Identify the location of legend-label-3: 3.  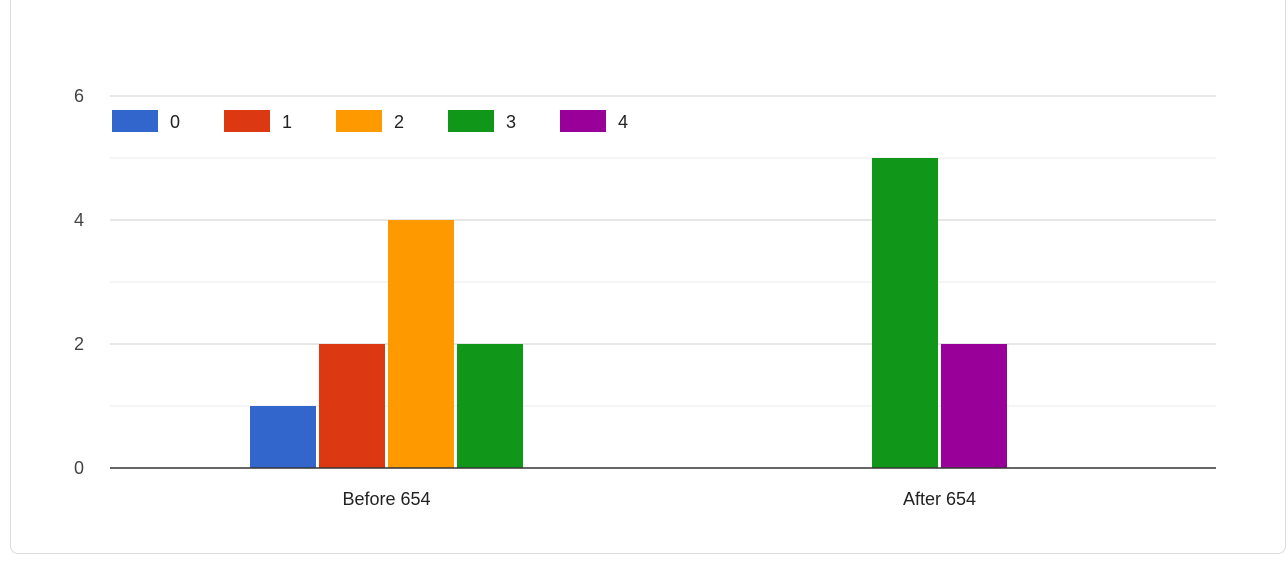
(511, 122).